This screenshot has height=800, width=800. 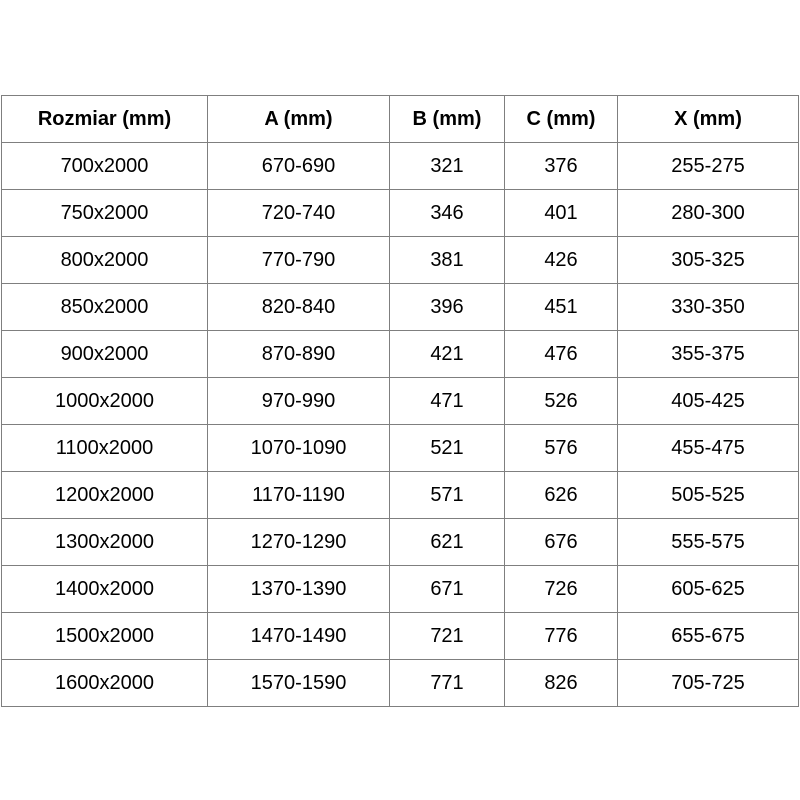 I want to click on table-cell: 571, so click(x=447, y=495).